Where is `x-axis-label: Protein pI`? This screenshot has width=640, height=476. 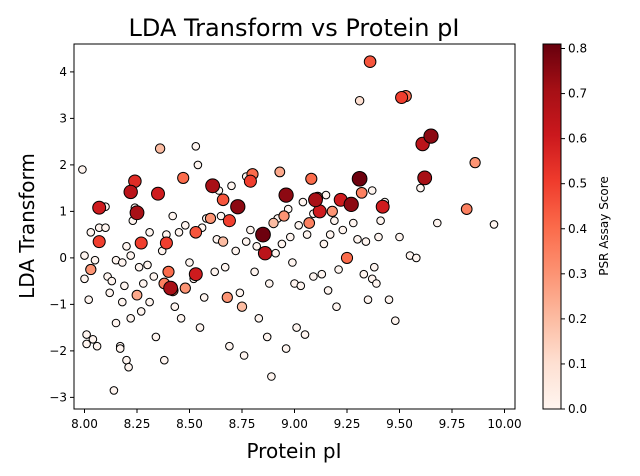
x-axis-label: Protein pI is located at coordinates (293, 451).